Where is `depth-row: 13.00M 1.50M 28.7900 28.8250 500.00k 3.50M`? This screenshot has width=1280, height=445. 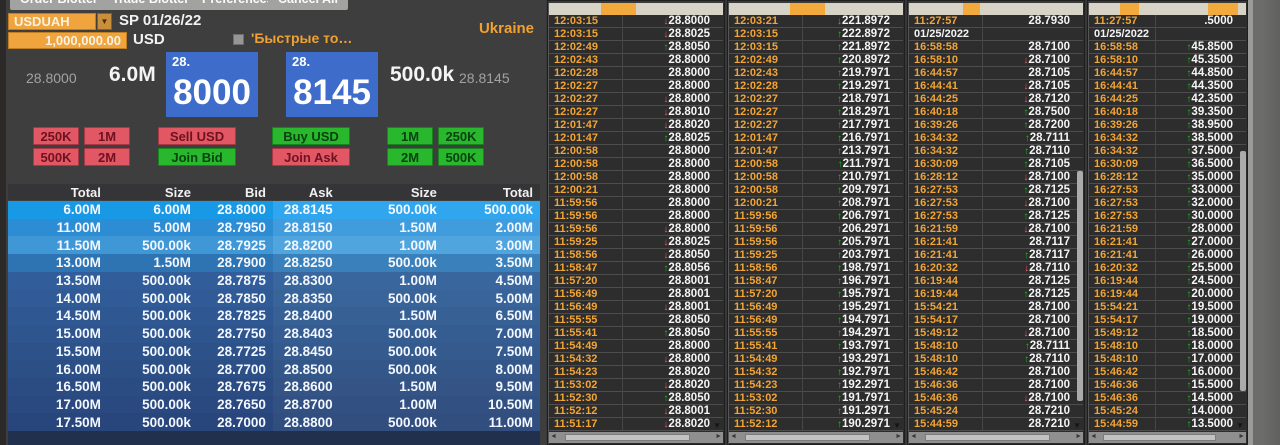
depth-row: 13.00M 1.50M 28.7900 28.8250 500.00k 3.50M is located at coordinates (274, 263).